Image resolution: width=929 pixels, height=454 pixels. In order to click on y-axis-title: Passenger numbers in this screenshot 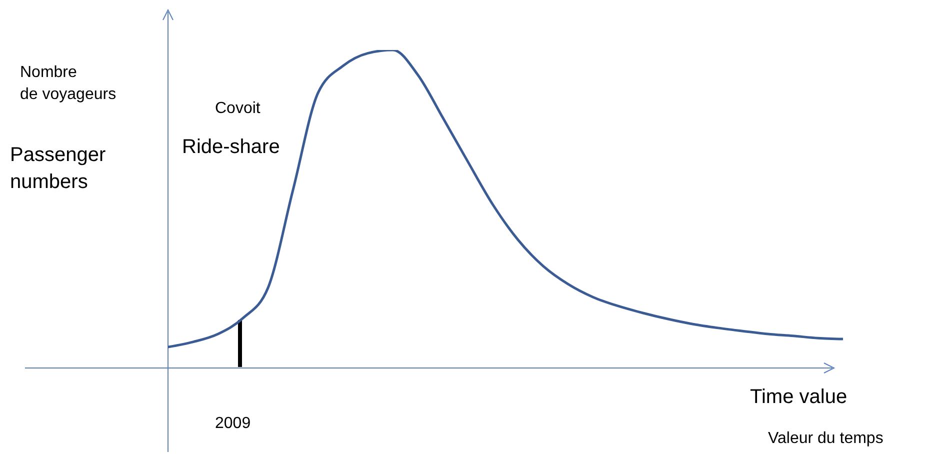, I will do `click(58, 169)`.